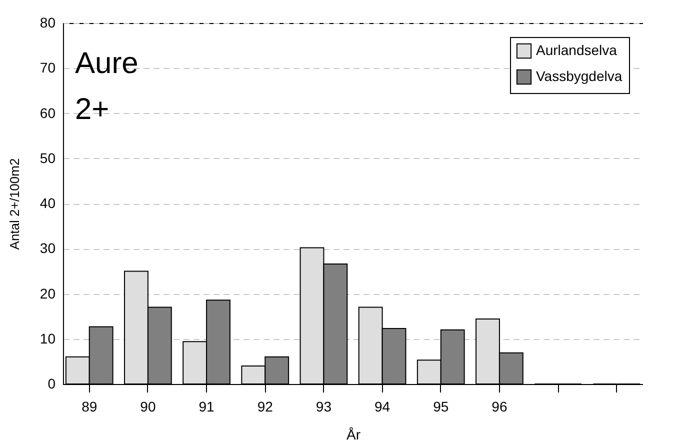 Image resolution: width=676 pixels, height=445 pixels. I want to click on text: 2+, so click(92, 109).